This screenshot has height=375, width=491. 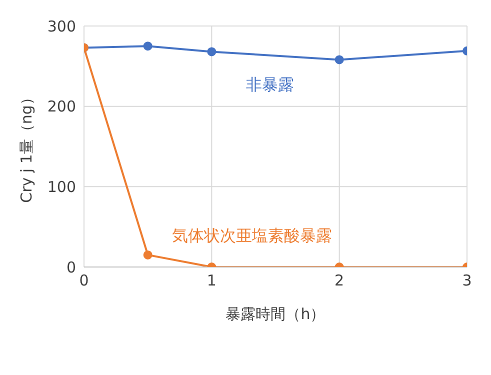 I want to click on series-label: 気体状次亜塩素酸暴露, so click(x=252, y=236).